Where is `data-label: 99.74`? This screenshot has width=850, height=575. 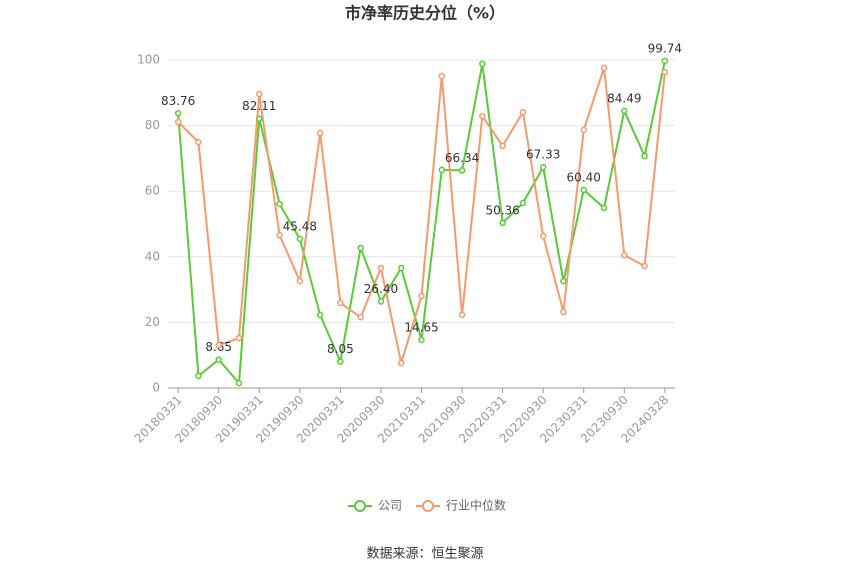
data-label: 99.74 is located at coordinates (665, 48).